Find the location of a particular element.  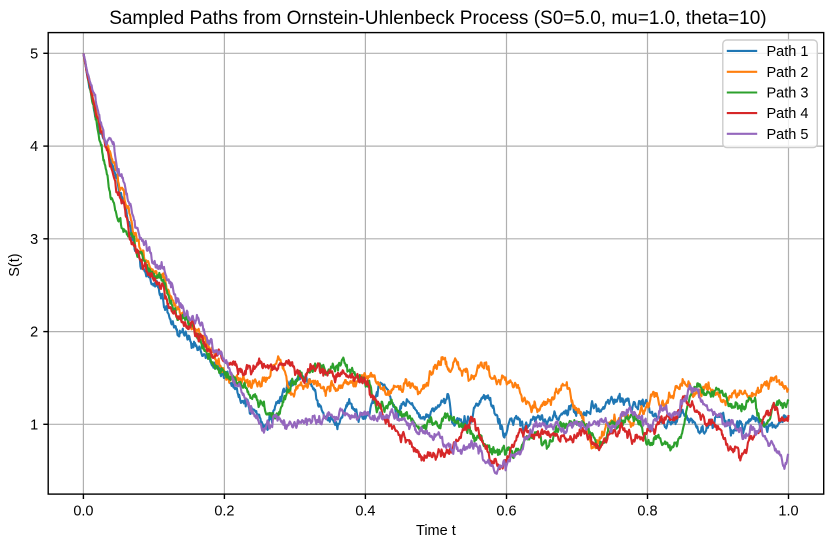

svg-text: Path 4 is located at coordinates (788, 114).